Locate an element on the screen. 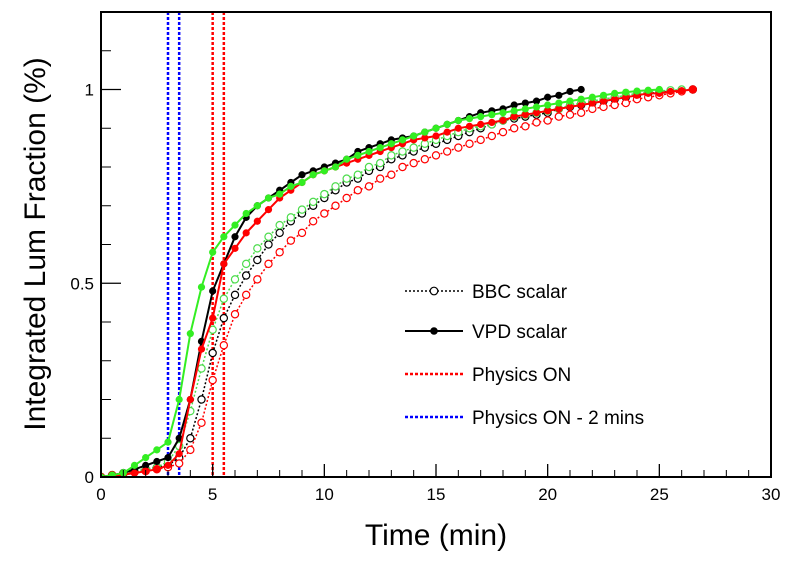  legend-entry-physics-on-2-mins: Physics ON - 2 mins is located at coordinates (524, 418).